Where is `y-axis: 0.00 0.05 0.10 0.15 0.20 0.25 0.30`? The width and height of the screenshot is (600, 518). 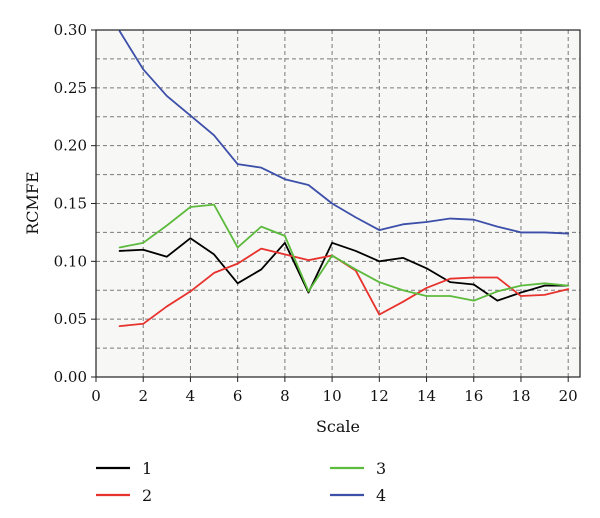 y-axis: 0.00 0.05 0.10 0.15 0.20 0.25 0.30 is located at coordinates (75, 203).